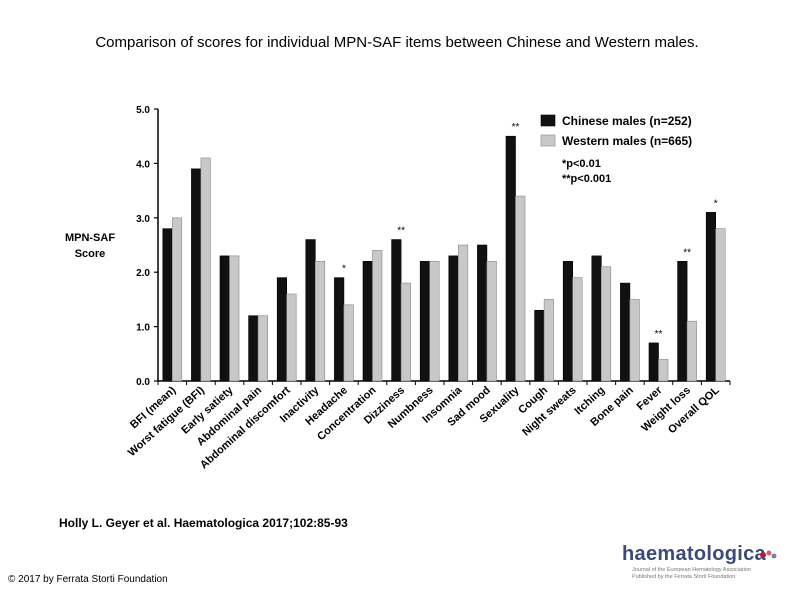  What do you see at coordinates (581, 164) in the screenshot?
I see `legend-note: *p<0.01` at bounding box center [581, 164].